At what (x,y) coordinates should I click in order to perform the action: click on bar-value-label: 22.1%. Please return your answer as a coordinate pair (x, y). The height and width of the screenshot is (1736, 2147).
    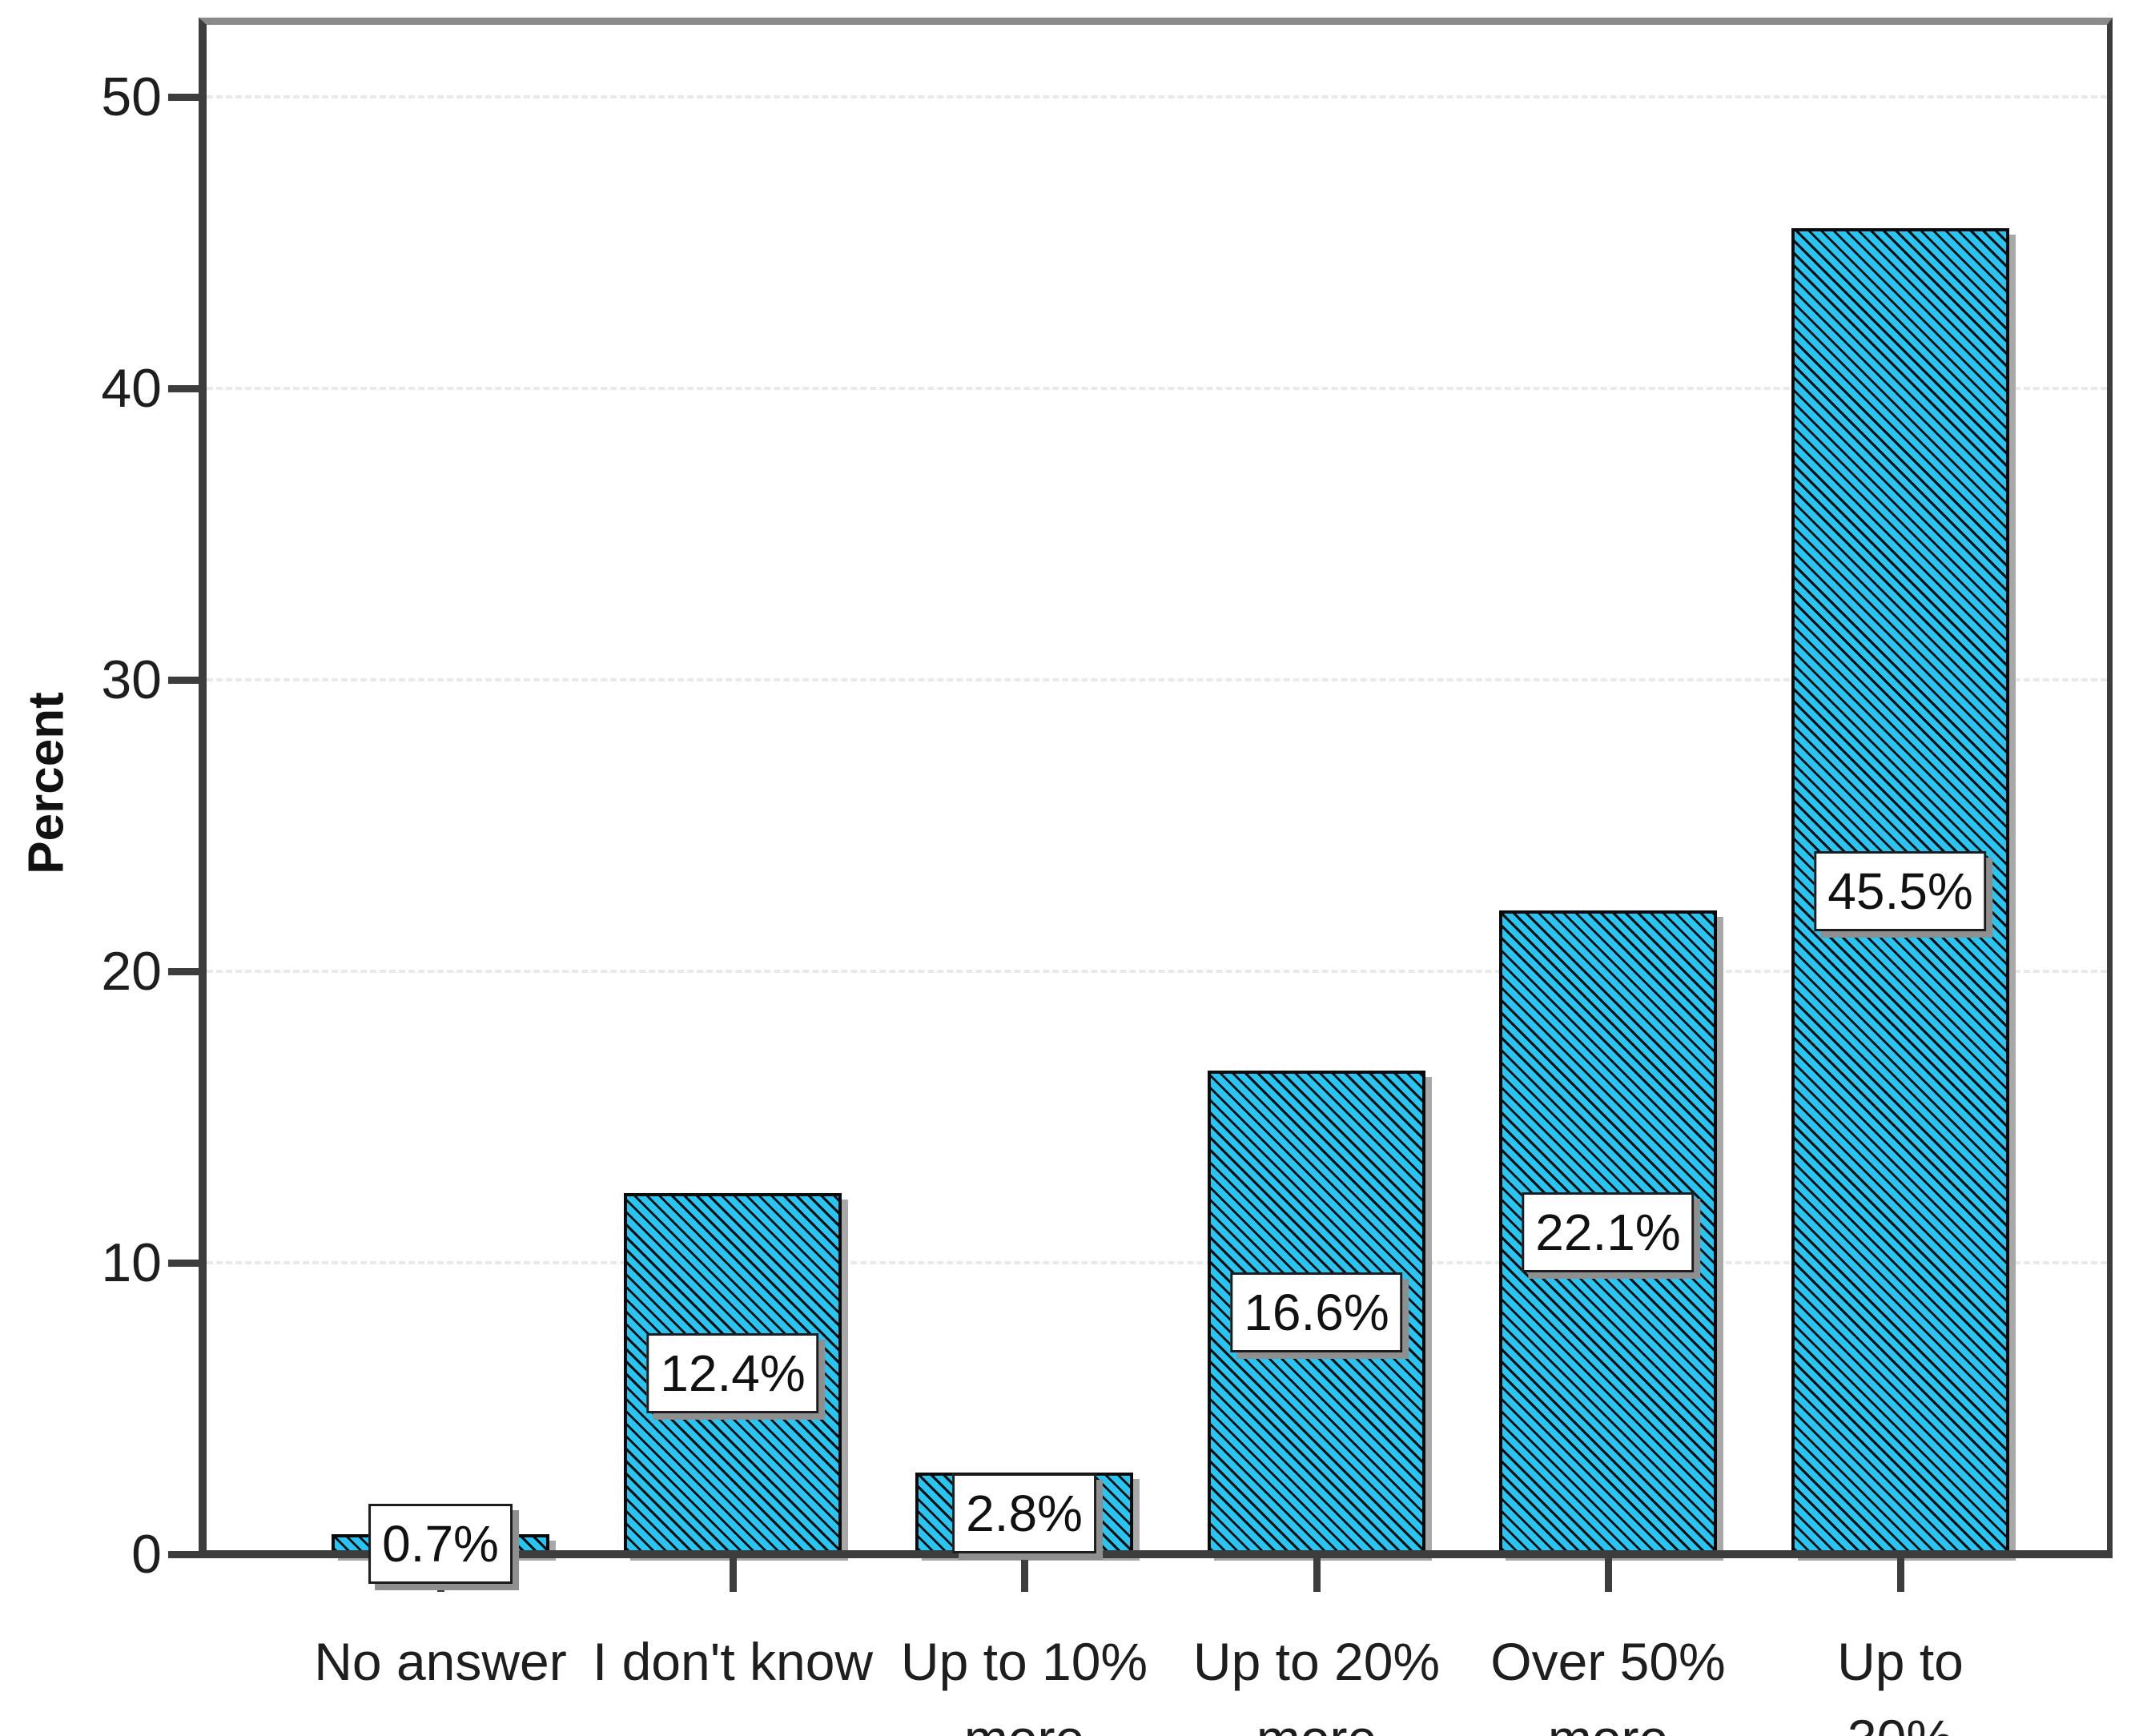
    Looking at the image, I should click on (1608, 1231).